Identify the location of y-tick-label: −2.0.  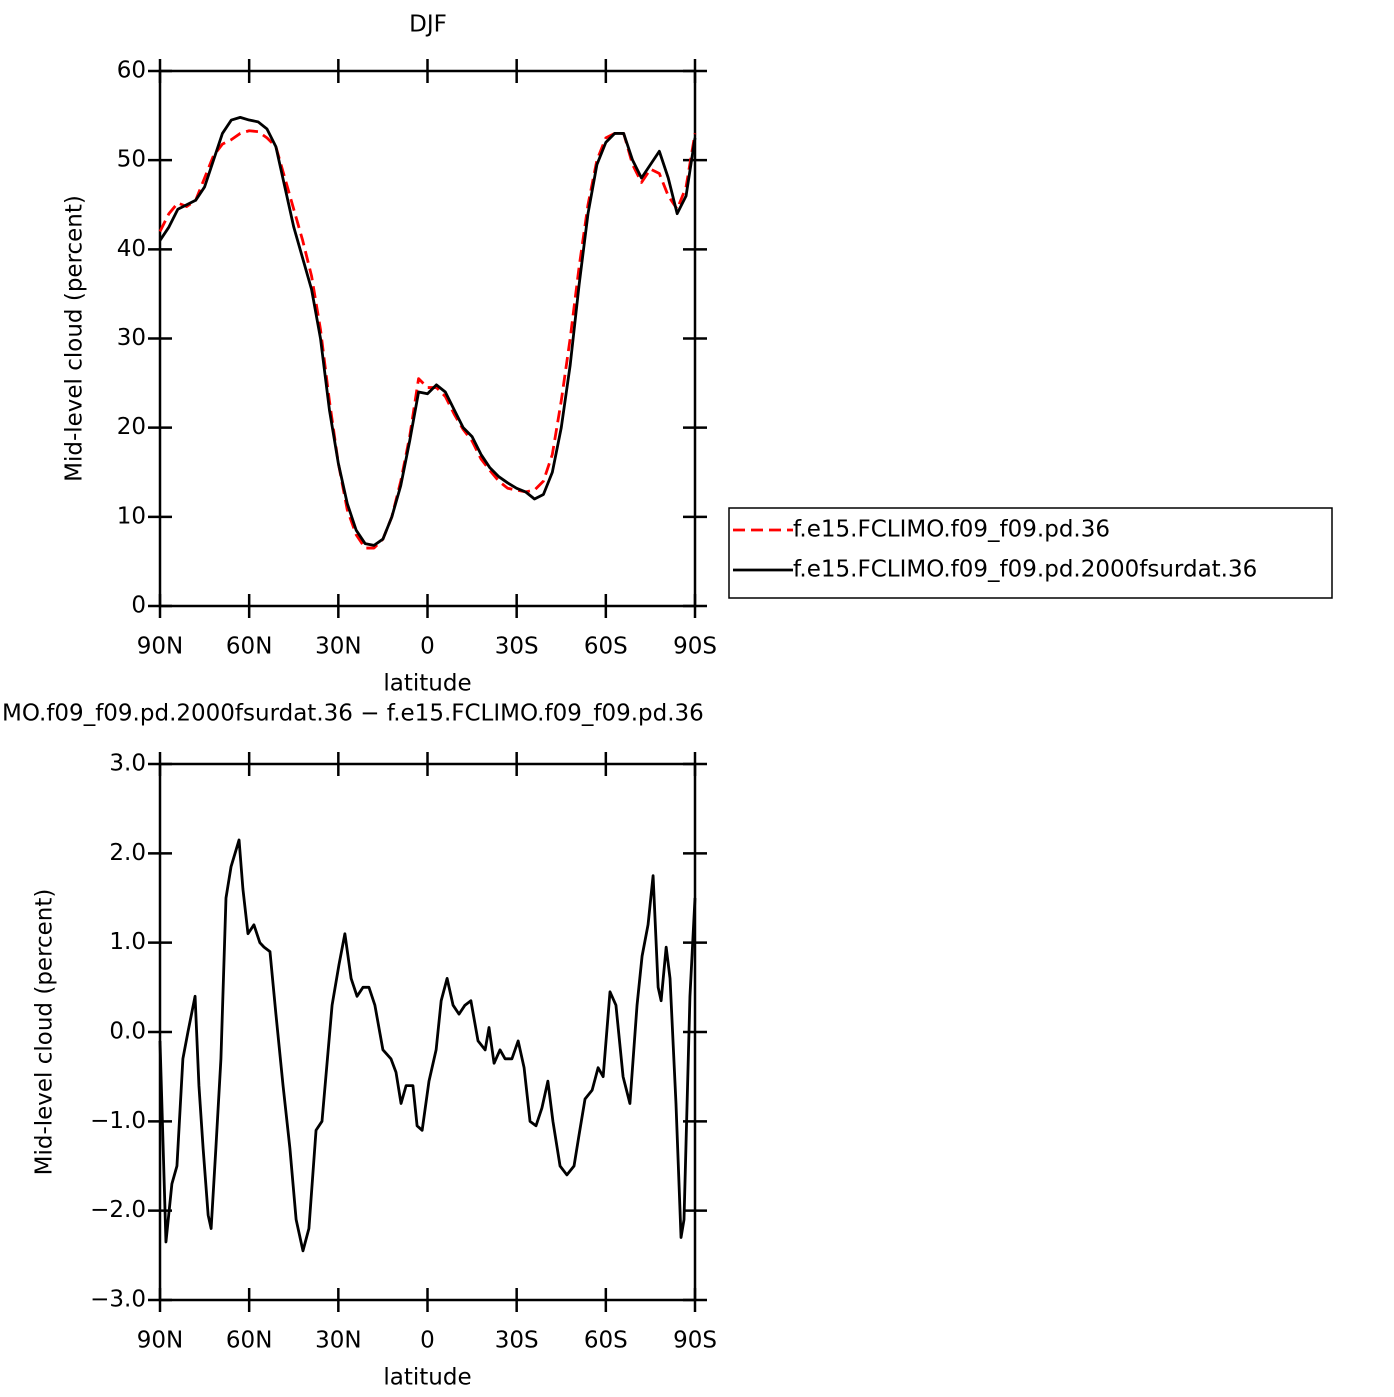
(118, 1210).